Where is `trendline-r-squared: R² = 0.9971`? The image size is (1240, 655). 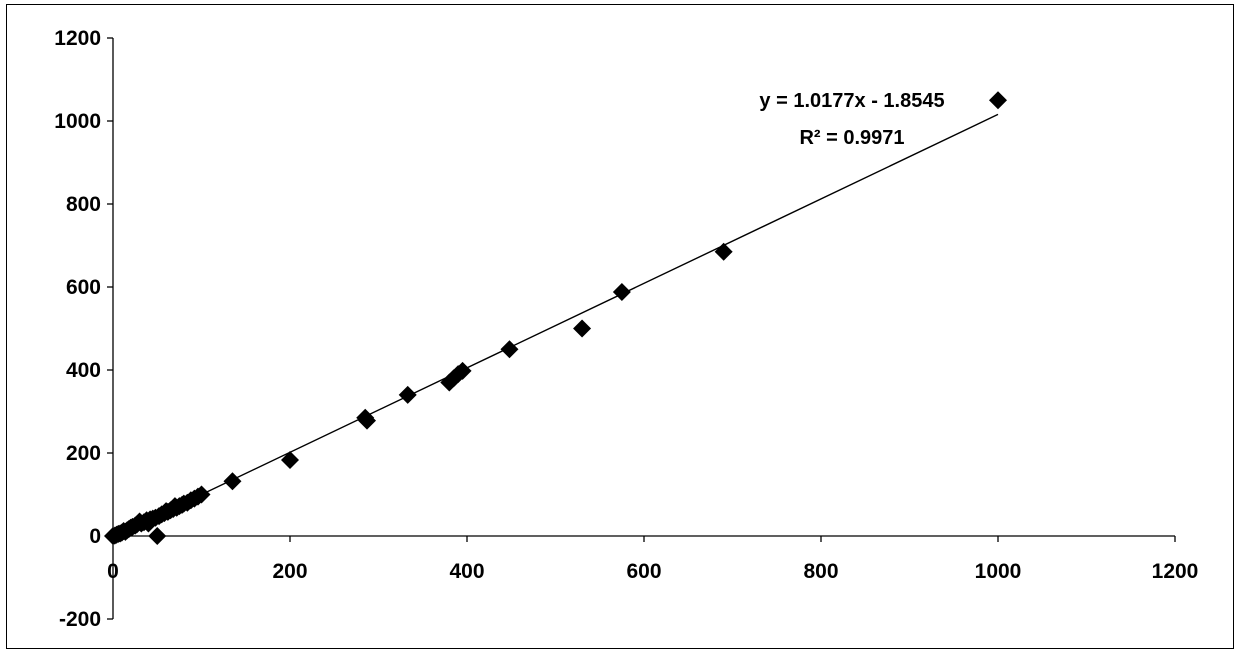
trendline-r-squared: R² = 0.9971 is located at coordinates (851, 138).